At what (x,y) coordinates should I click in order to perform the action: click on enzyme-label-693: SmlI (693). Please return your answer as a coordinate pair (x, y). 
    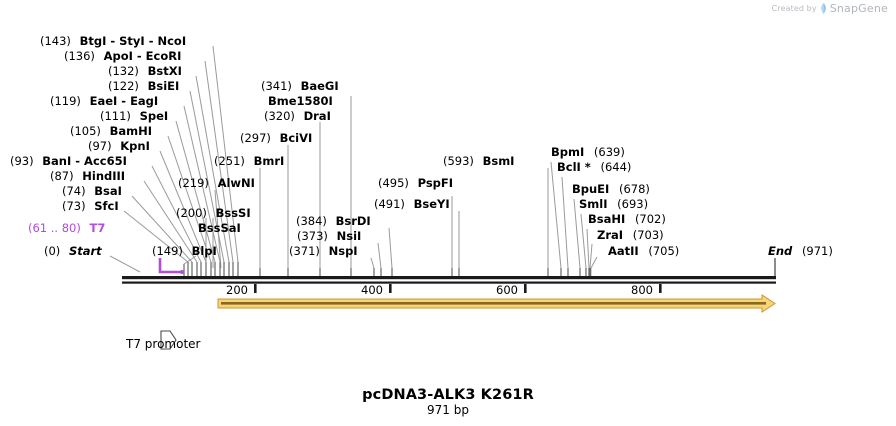
    Looking at the image, I should click on (613, 204).